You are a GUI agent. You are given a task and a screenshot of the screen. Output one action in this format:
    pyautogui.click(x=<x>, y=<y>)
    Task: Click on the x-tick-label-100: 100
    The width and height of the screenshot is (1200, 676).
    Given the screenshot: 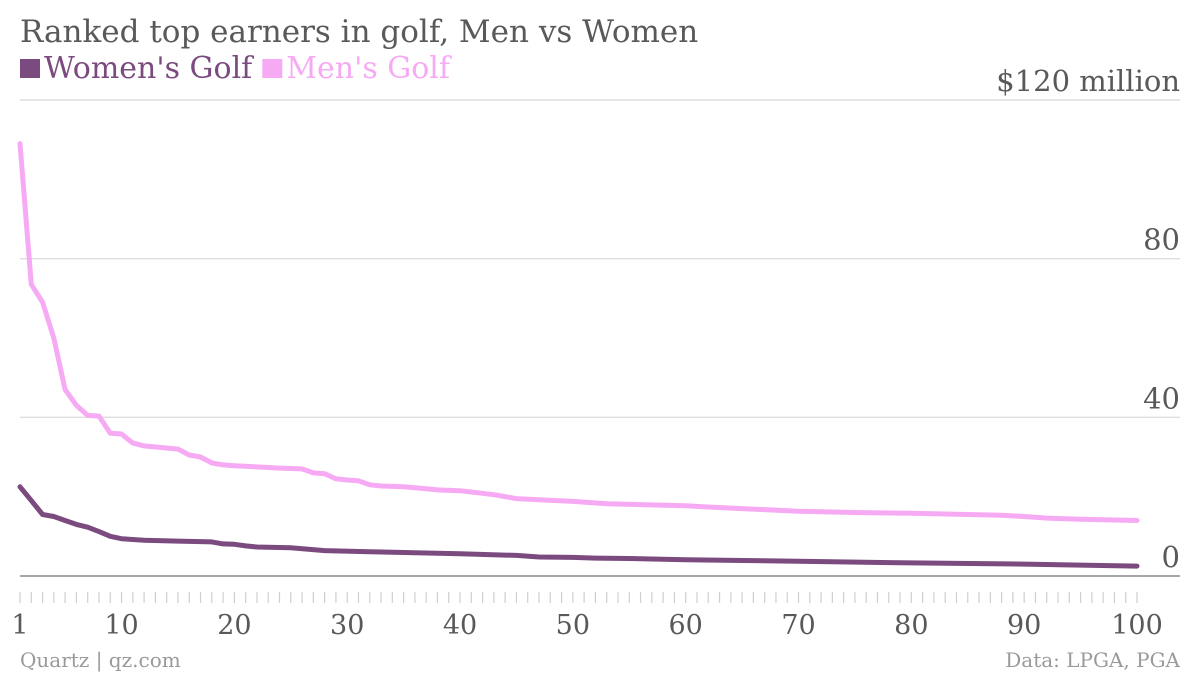 What is the action you would take?
    pyautogui.click(x=1137, y=625)
    